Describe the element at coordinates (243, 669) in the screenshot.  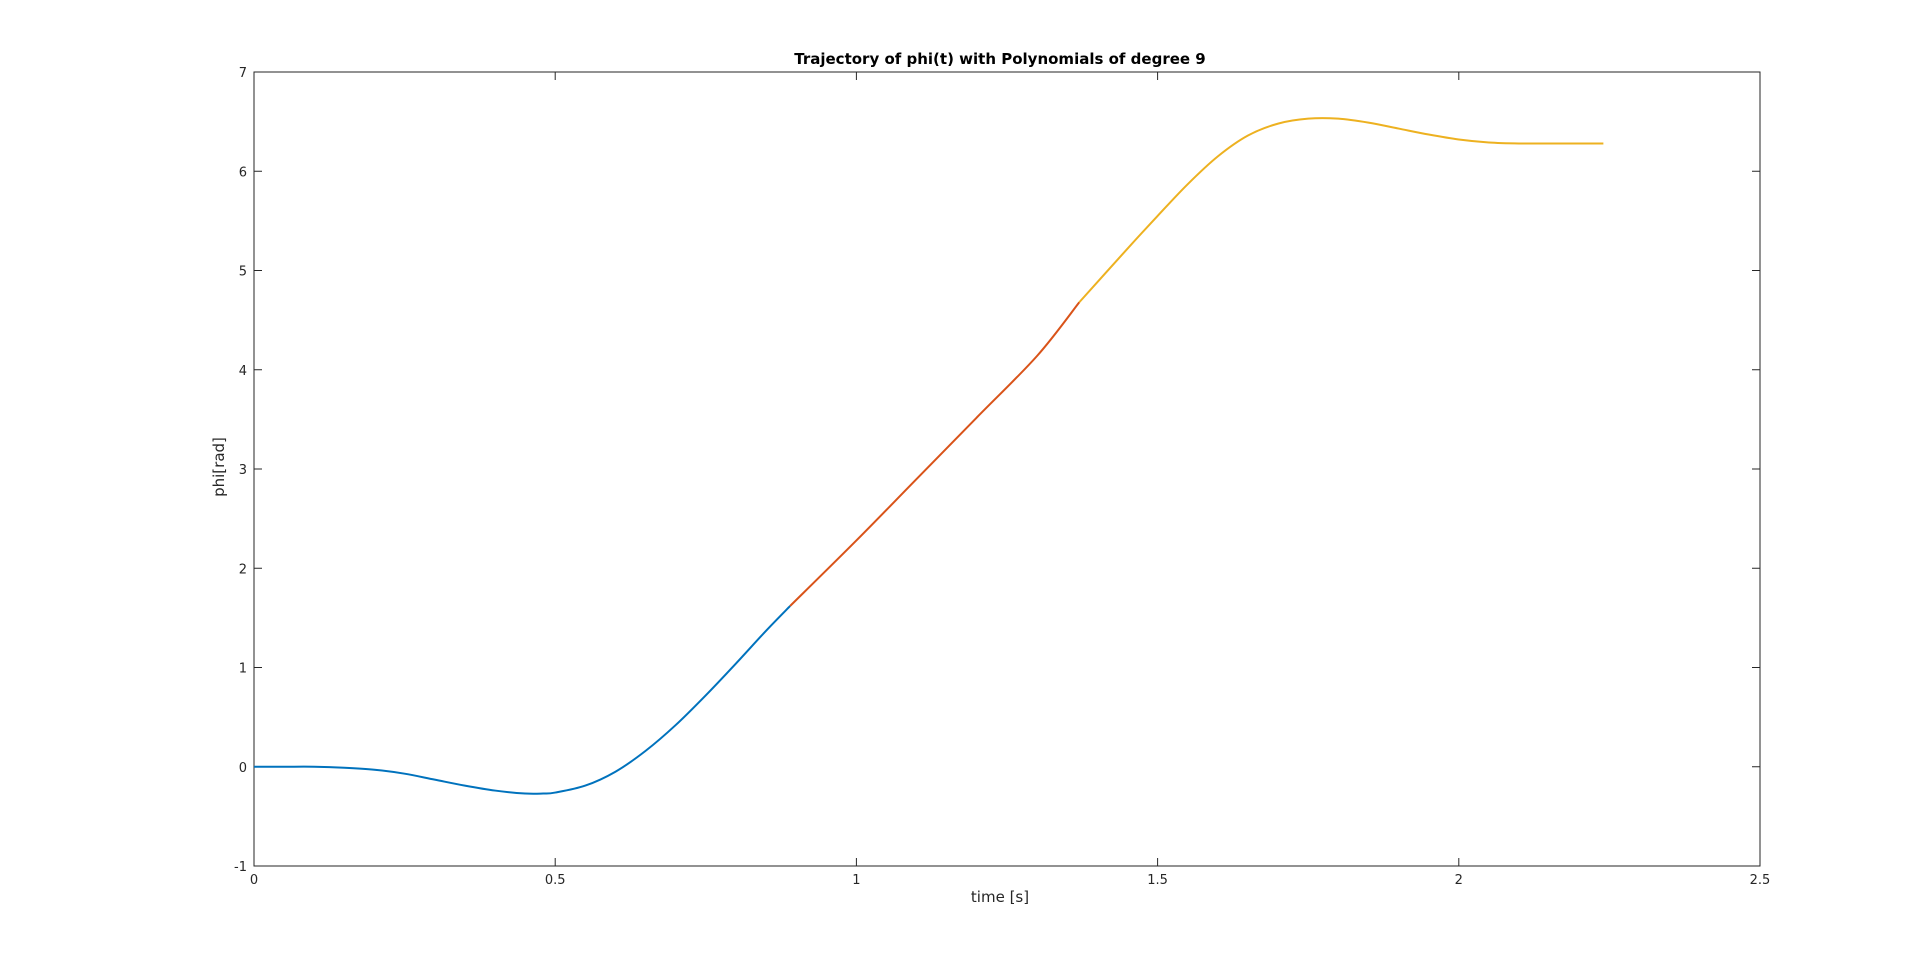
I see `y-tick-label: 1` at that location.